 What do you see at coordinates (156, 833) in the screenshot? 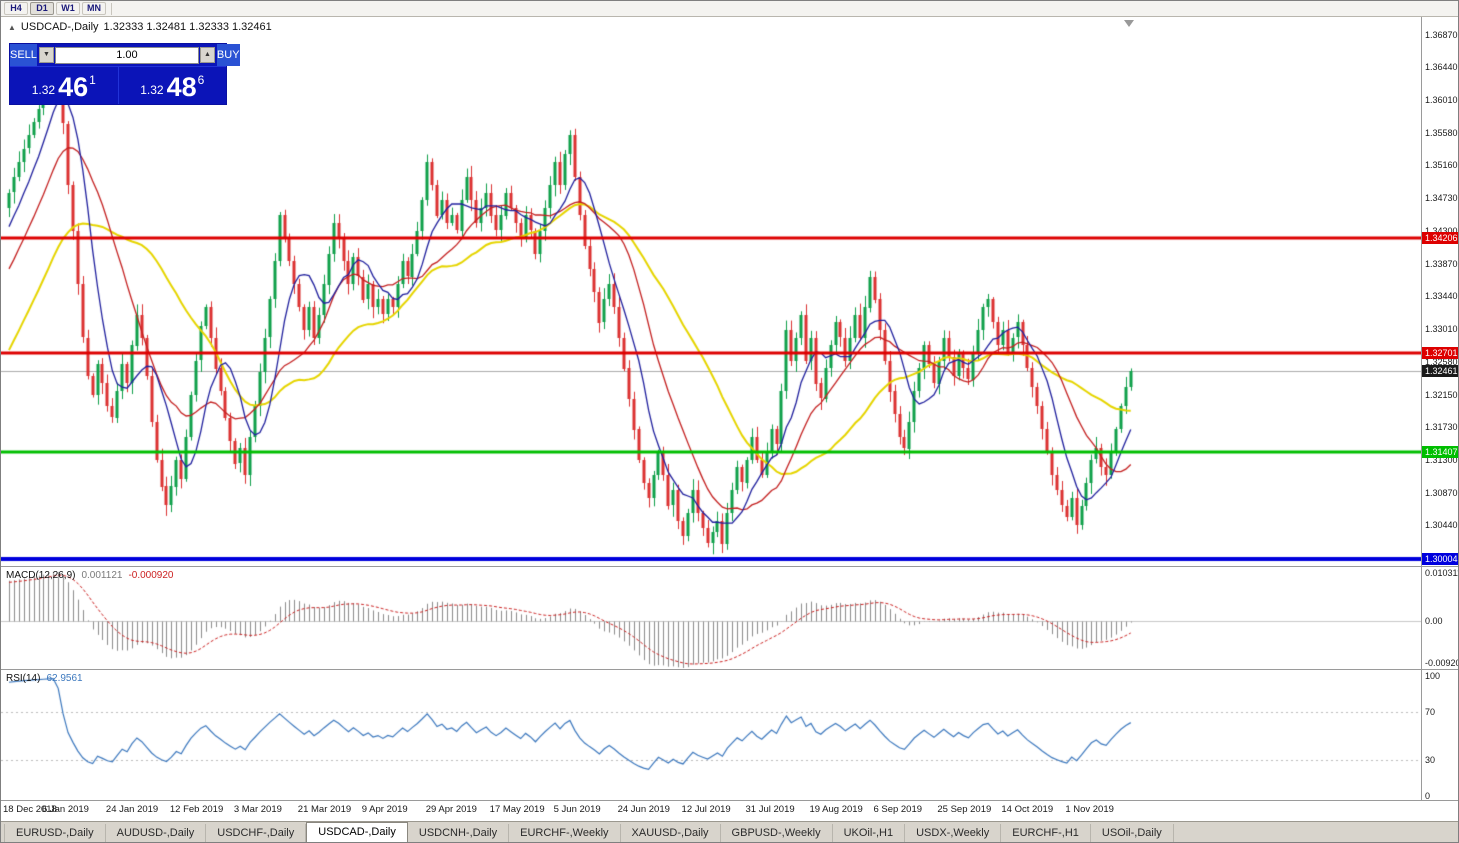
I see `tab-audusd-daily: AUDUSD-,Daily` at bounding box center [156, 833].